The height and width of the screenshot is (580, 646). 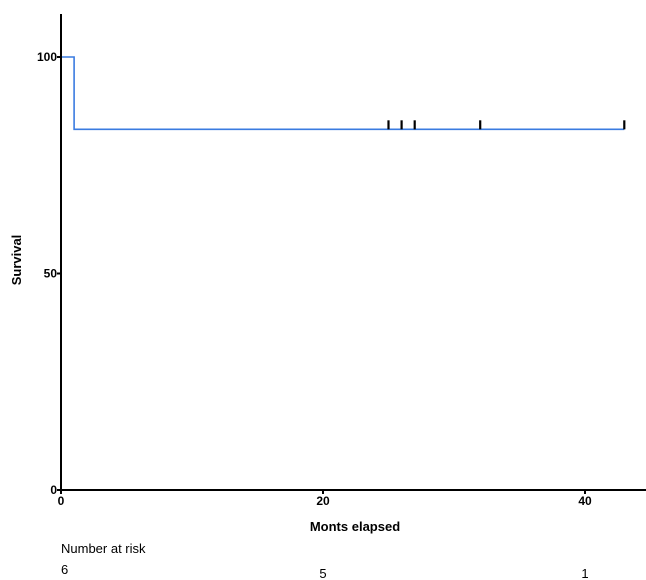 I want to click on risk-count: 6, so click(x=64, y=569).